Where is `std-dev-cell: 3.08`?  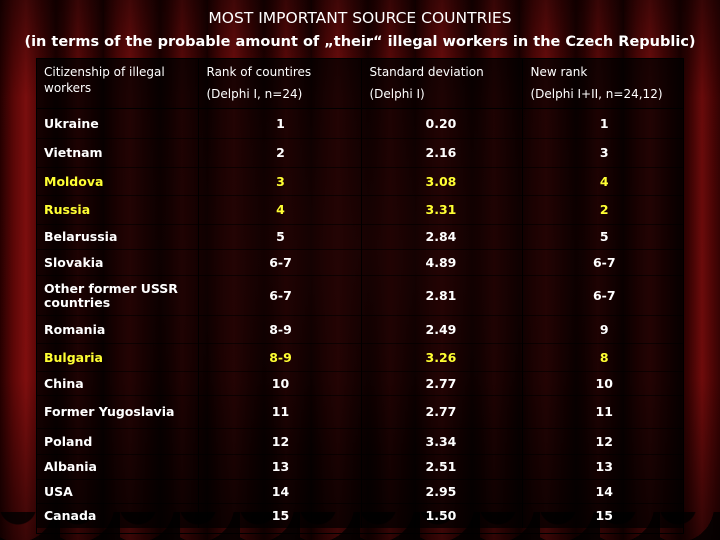 std-dev-cell: 3.08 is located at coordinates (441, 181).